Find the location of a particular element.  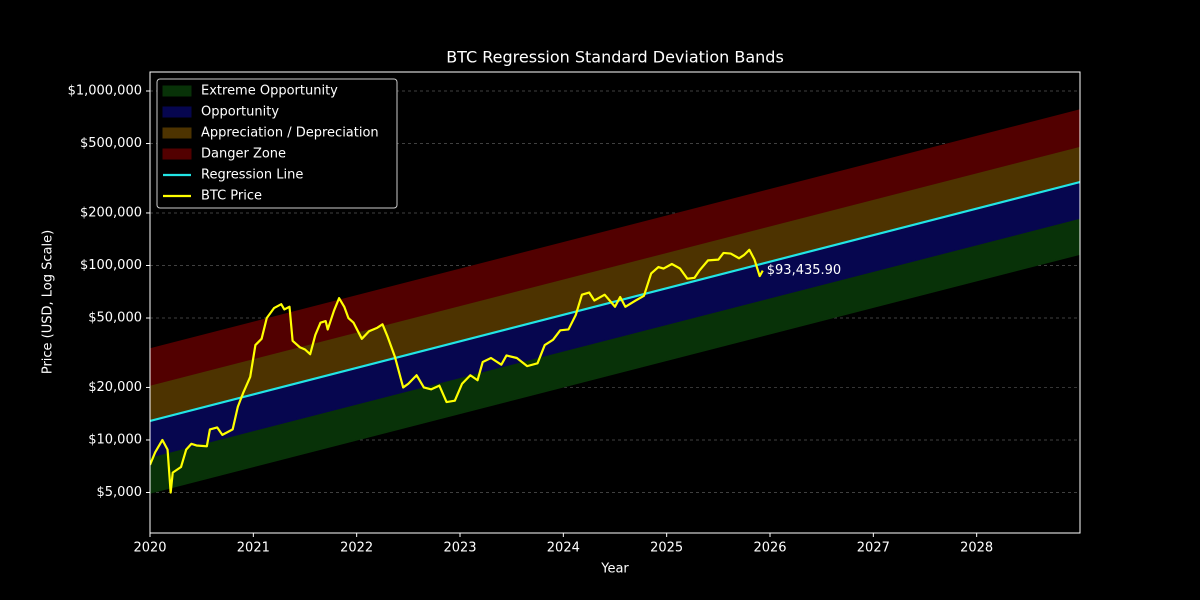

y-tick-label: $50,000 is located at coordinates (115, 318).